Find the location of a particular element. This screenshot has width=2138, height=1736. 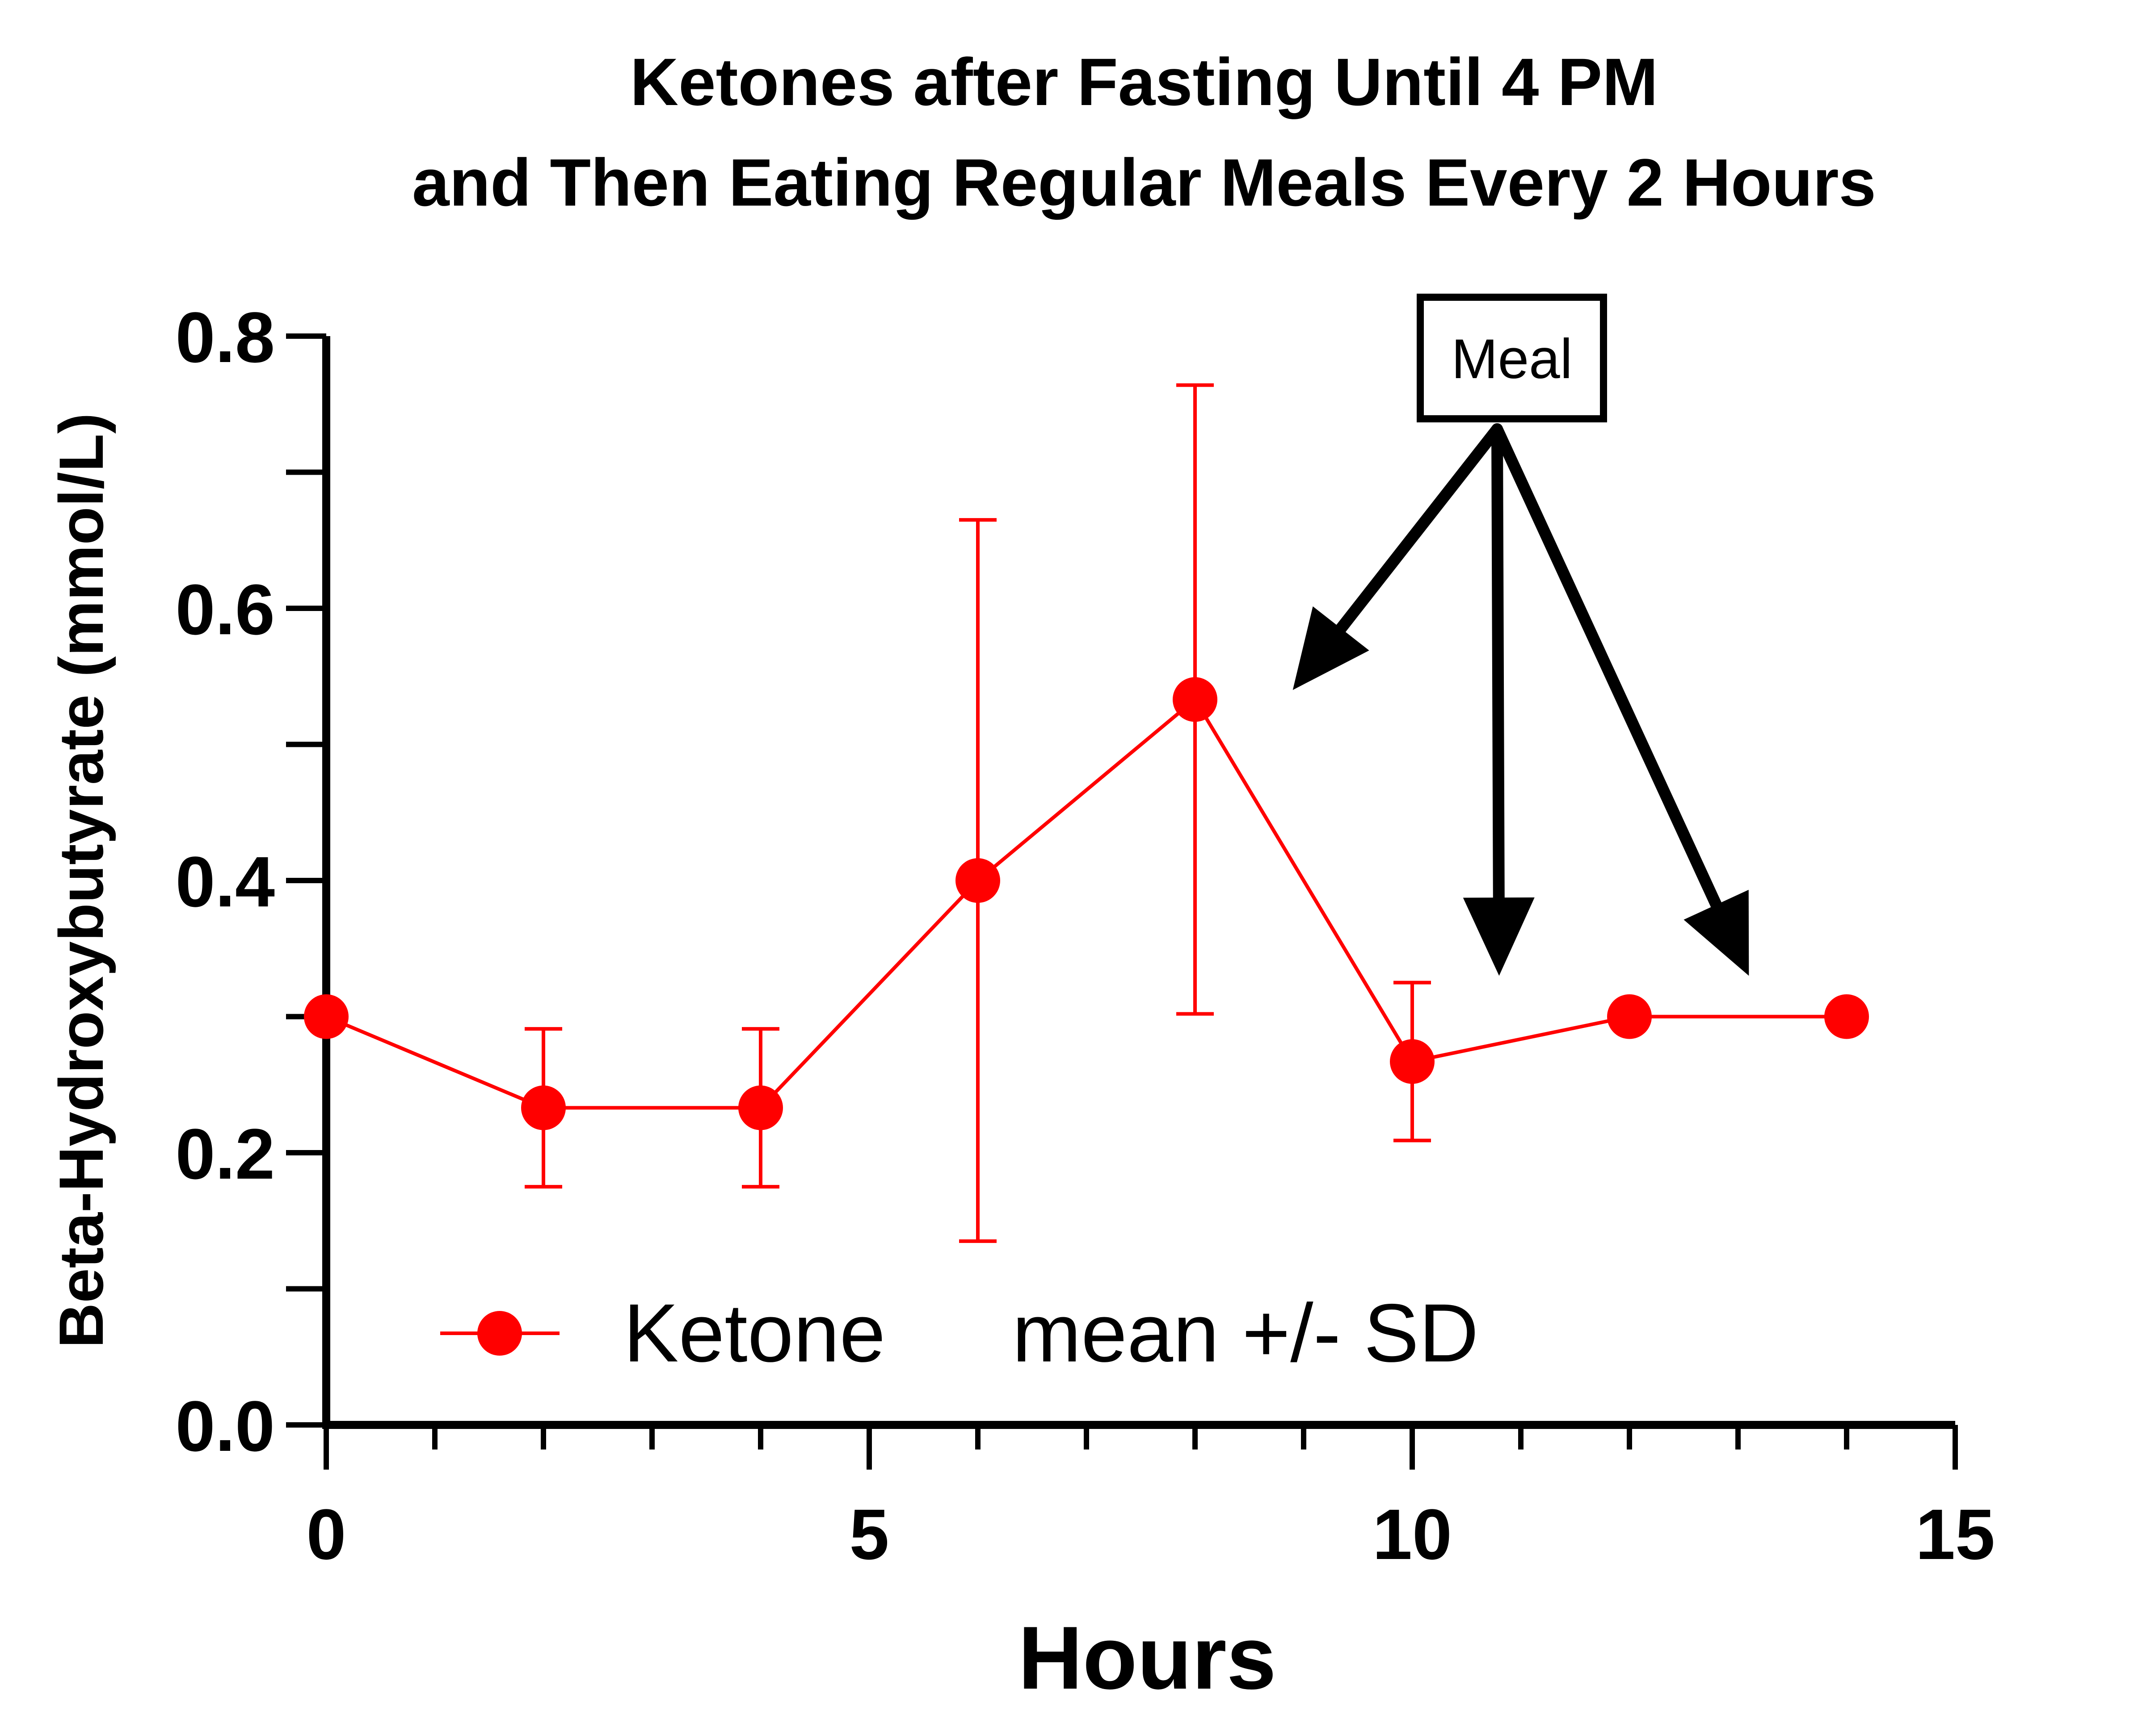

x-tick-label: 15 is located at coordinates (1955, 1534).